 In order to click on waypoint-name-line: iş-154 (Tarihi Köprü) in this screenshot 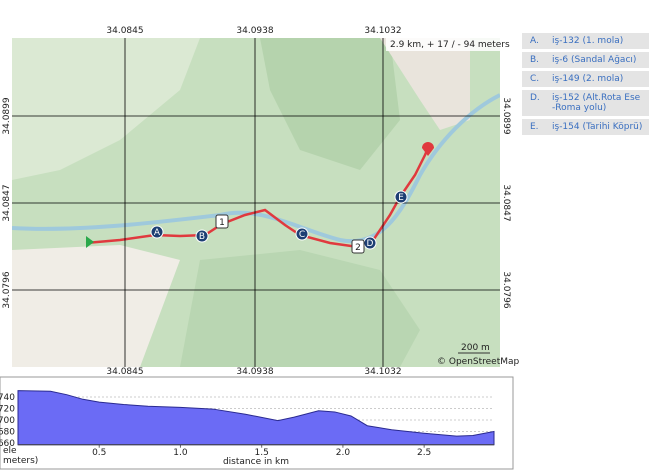, I will do `click(597, 127)`.